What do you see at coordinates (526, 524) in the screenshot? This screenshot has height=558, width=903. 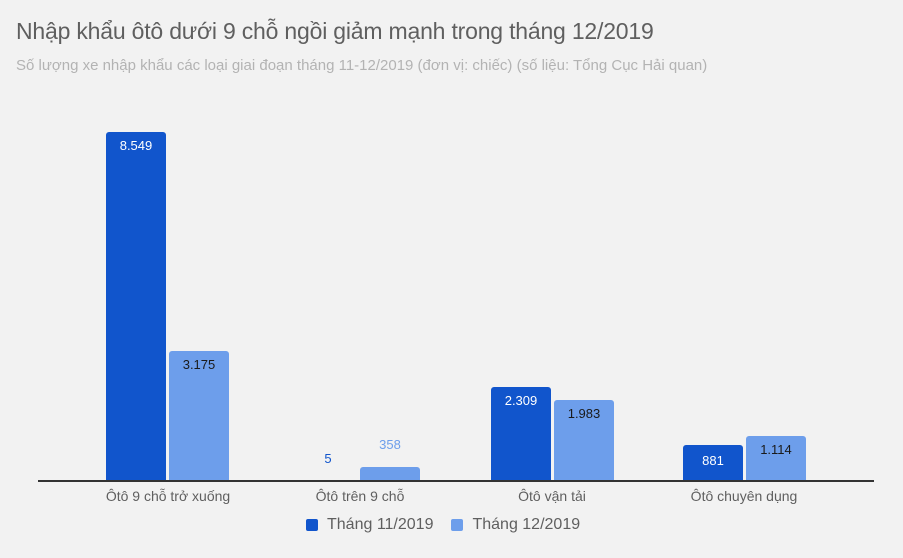 I see `legend-label: Tháng 12/2019` at bounding box center [526, 524].